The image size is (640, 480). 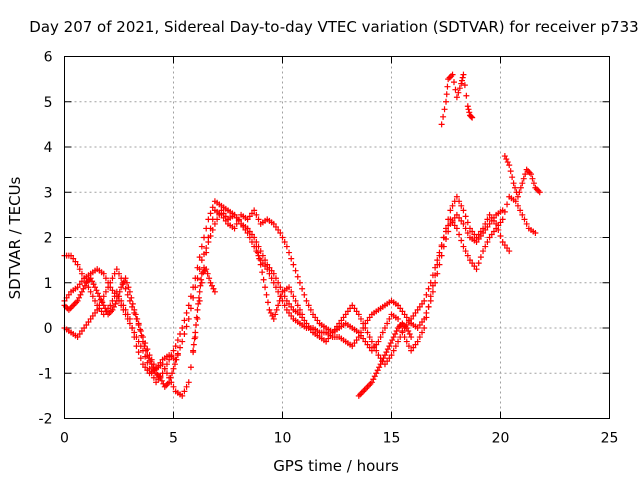 I want to click on x-tick-label: 15, so click(x=392, y=439).